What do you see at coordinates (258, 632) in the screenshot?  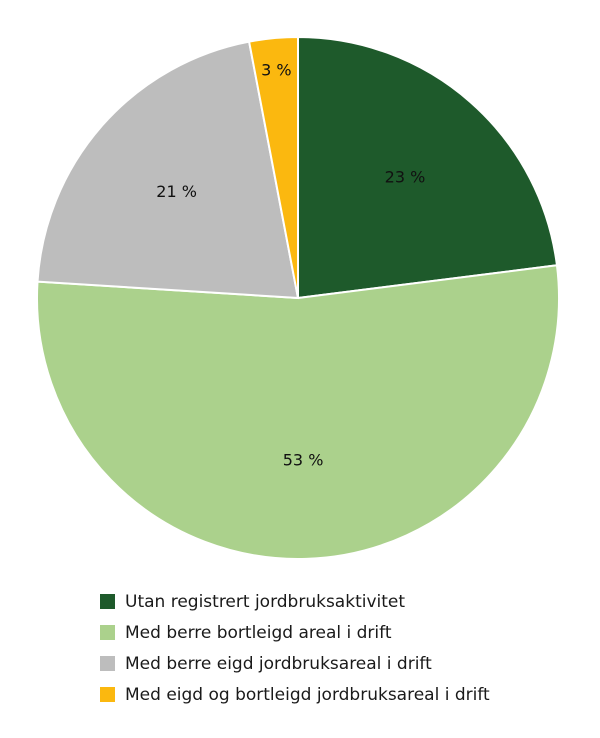 I see `legend-label: Med berre bortleigd areal i drift` at bounding box center [258, 632].